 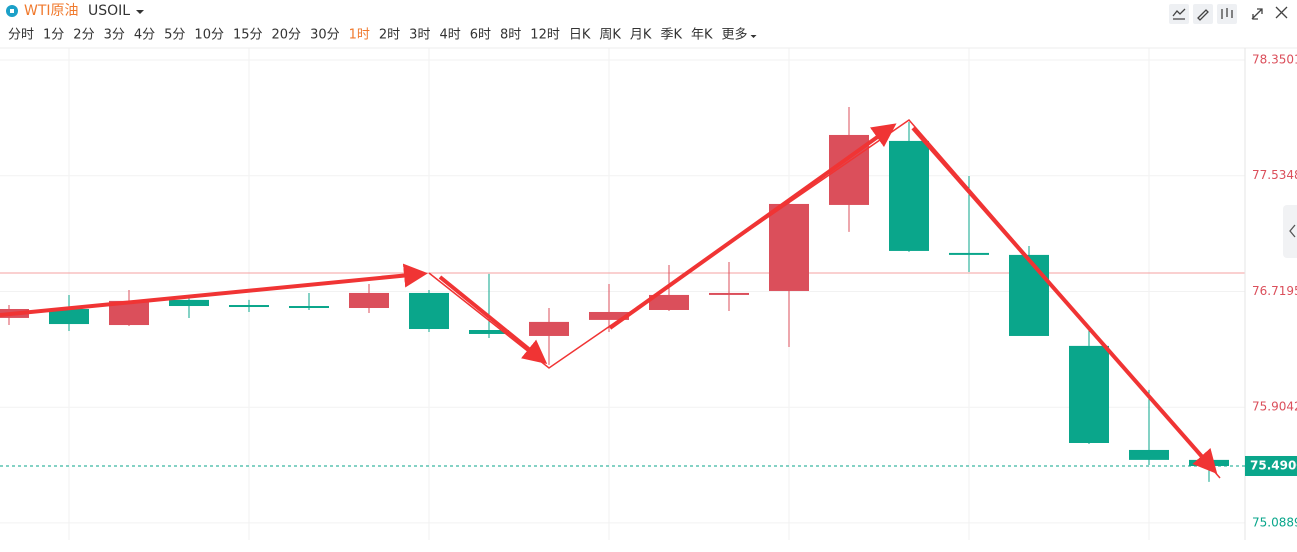 What do you see at coordinates (174, 35) in the screenshot?
I see `interval-button: 5分` at bounding box center [174, 35].